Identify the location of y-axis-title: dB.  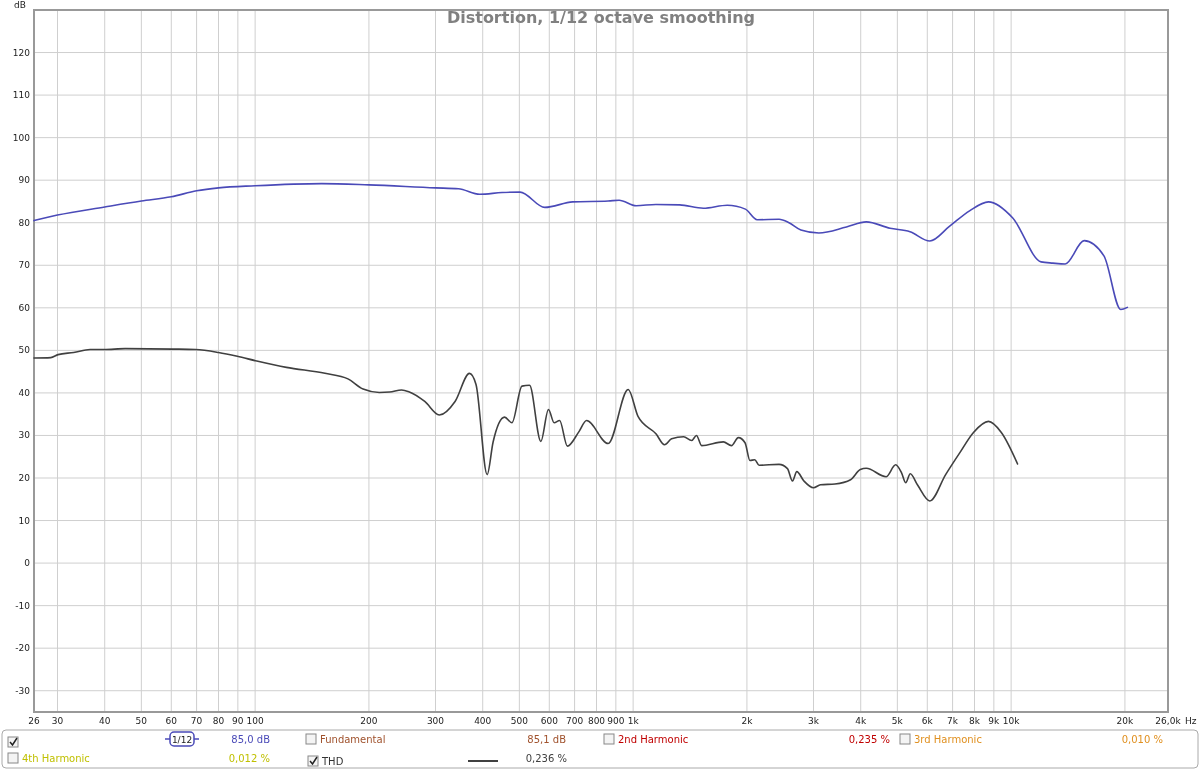
(20, 5).